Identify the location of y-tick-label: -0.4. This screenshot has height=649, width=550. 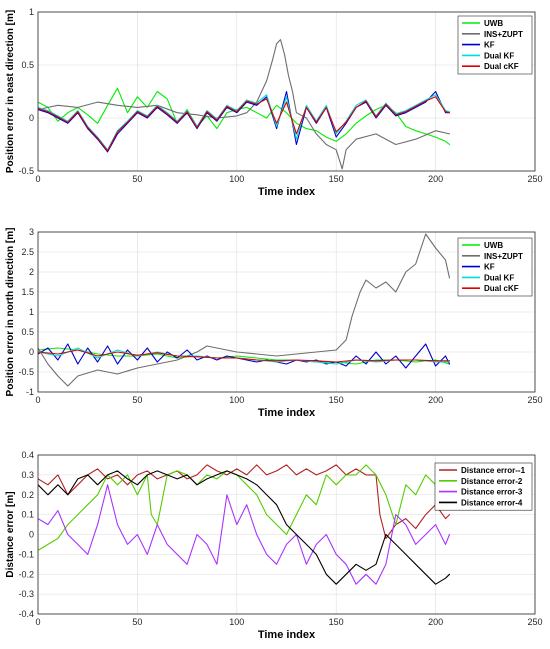
(26, 614).